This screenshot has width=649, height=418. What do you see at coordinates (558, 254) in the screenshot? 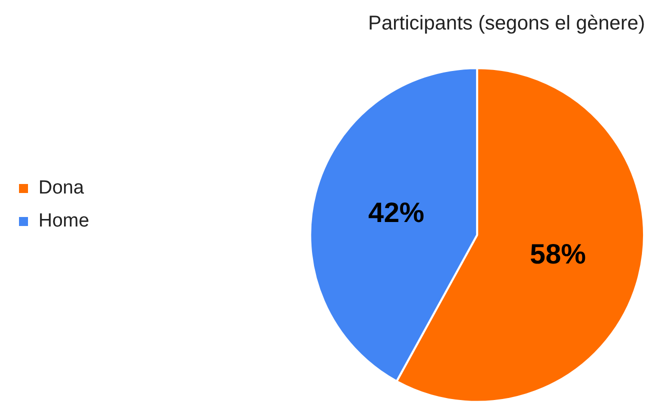
I see `data-label: 58%` at bounding box center [558, 254].